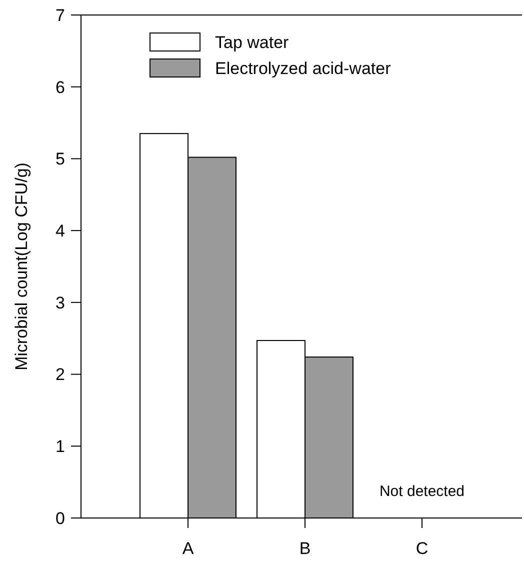  I want to click on legend-label: Tap water, so click(252, 42).